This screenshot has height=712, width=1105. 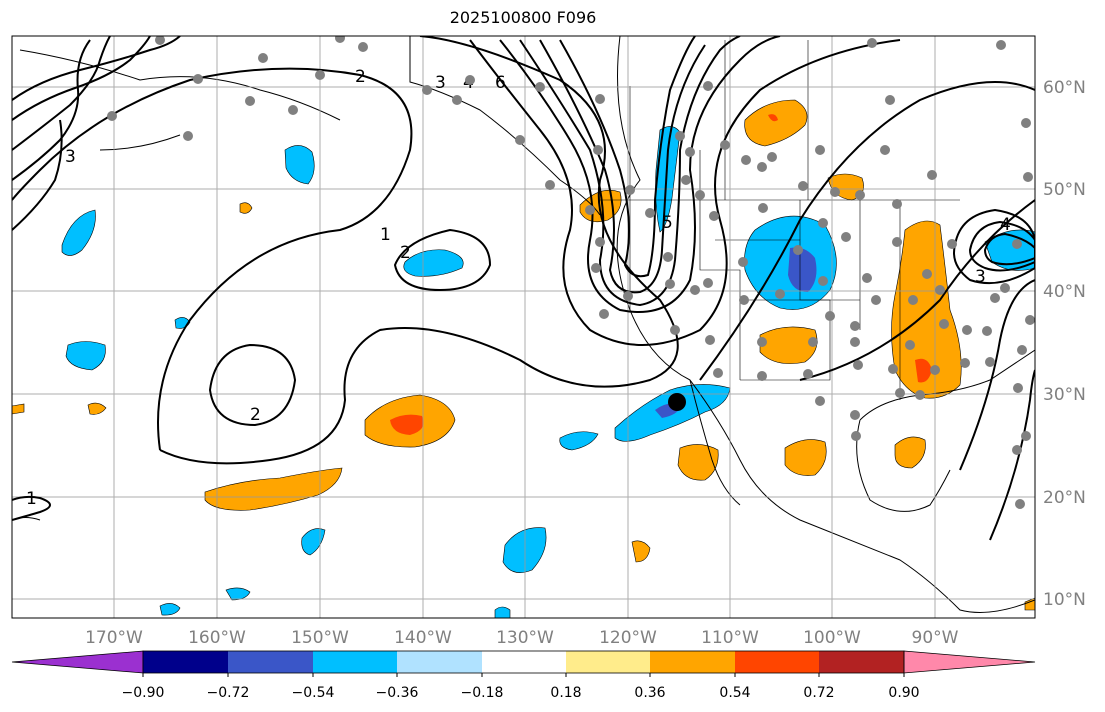 I want to click on contour-label: 6, so click(x=500, y=83).